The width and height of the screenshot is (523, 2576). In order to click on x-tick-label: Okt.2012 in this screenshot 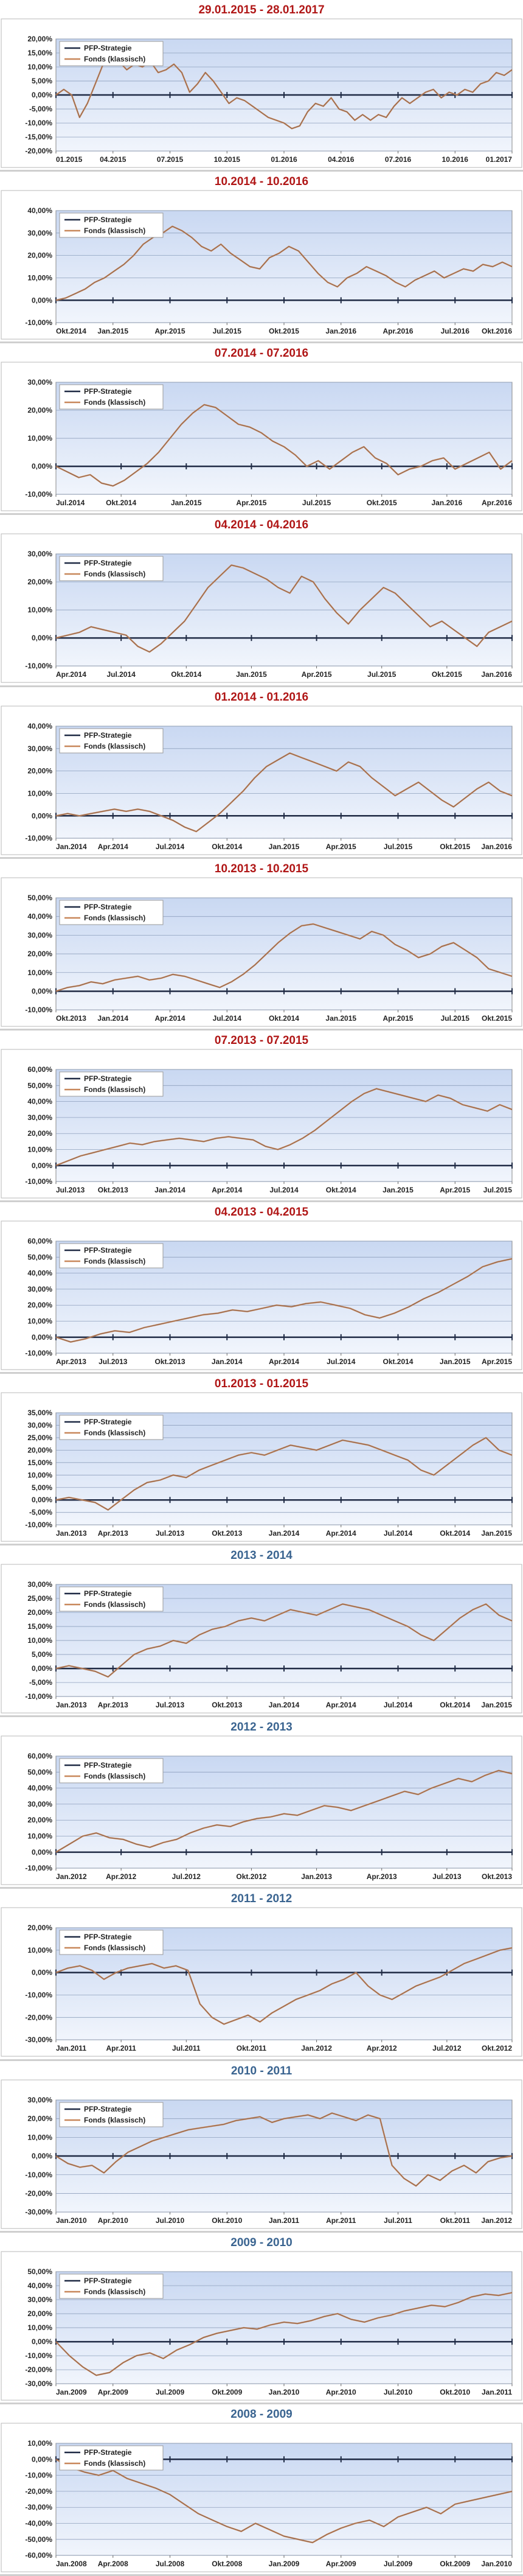, I will do `click(497, 2049)`.